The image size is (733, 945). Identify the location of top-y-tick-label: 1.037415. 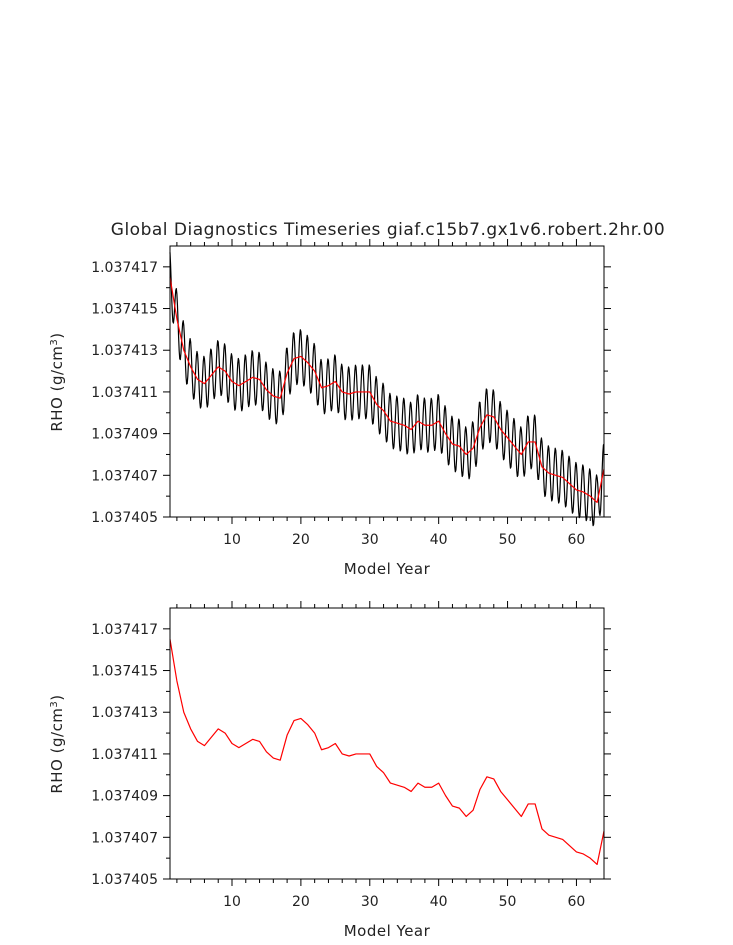
(124, 310).